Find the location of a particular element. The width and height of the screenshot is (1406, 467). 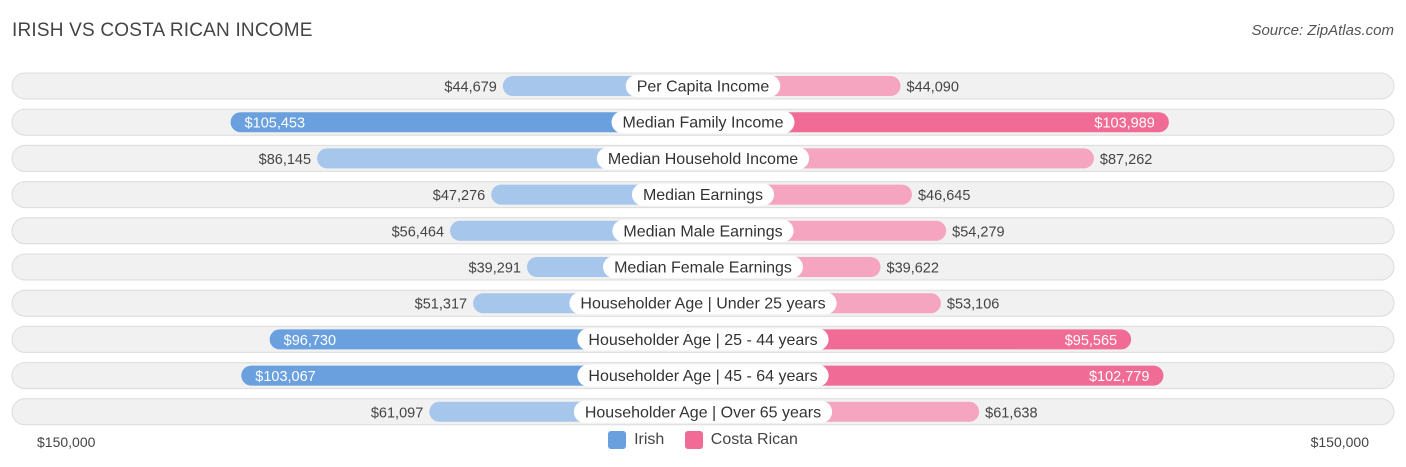

value-label-costa-rican-householder-age-under-25-years: $53,106 is located at coordinates (973, 305).